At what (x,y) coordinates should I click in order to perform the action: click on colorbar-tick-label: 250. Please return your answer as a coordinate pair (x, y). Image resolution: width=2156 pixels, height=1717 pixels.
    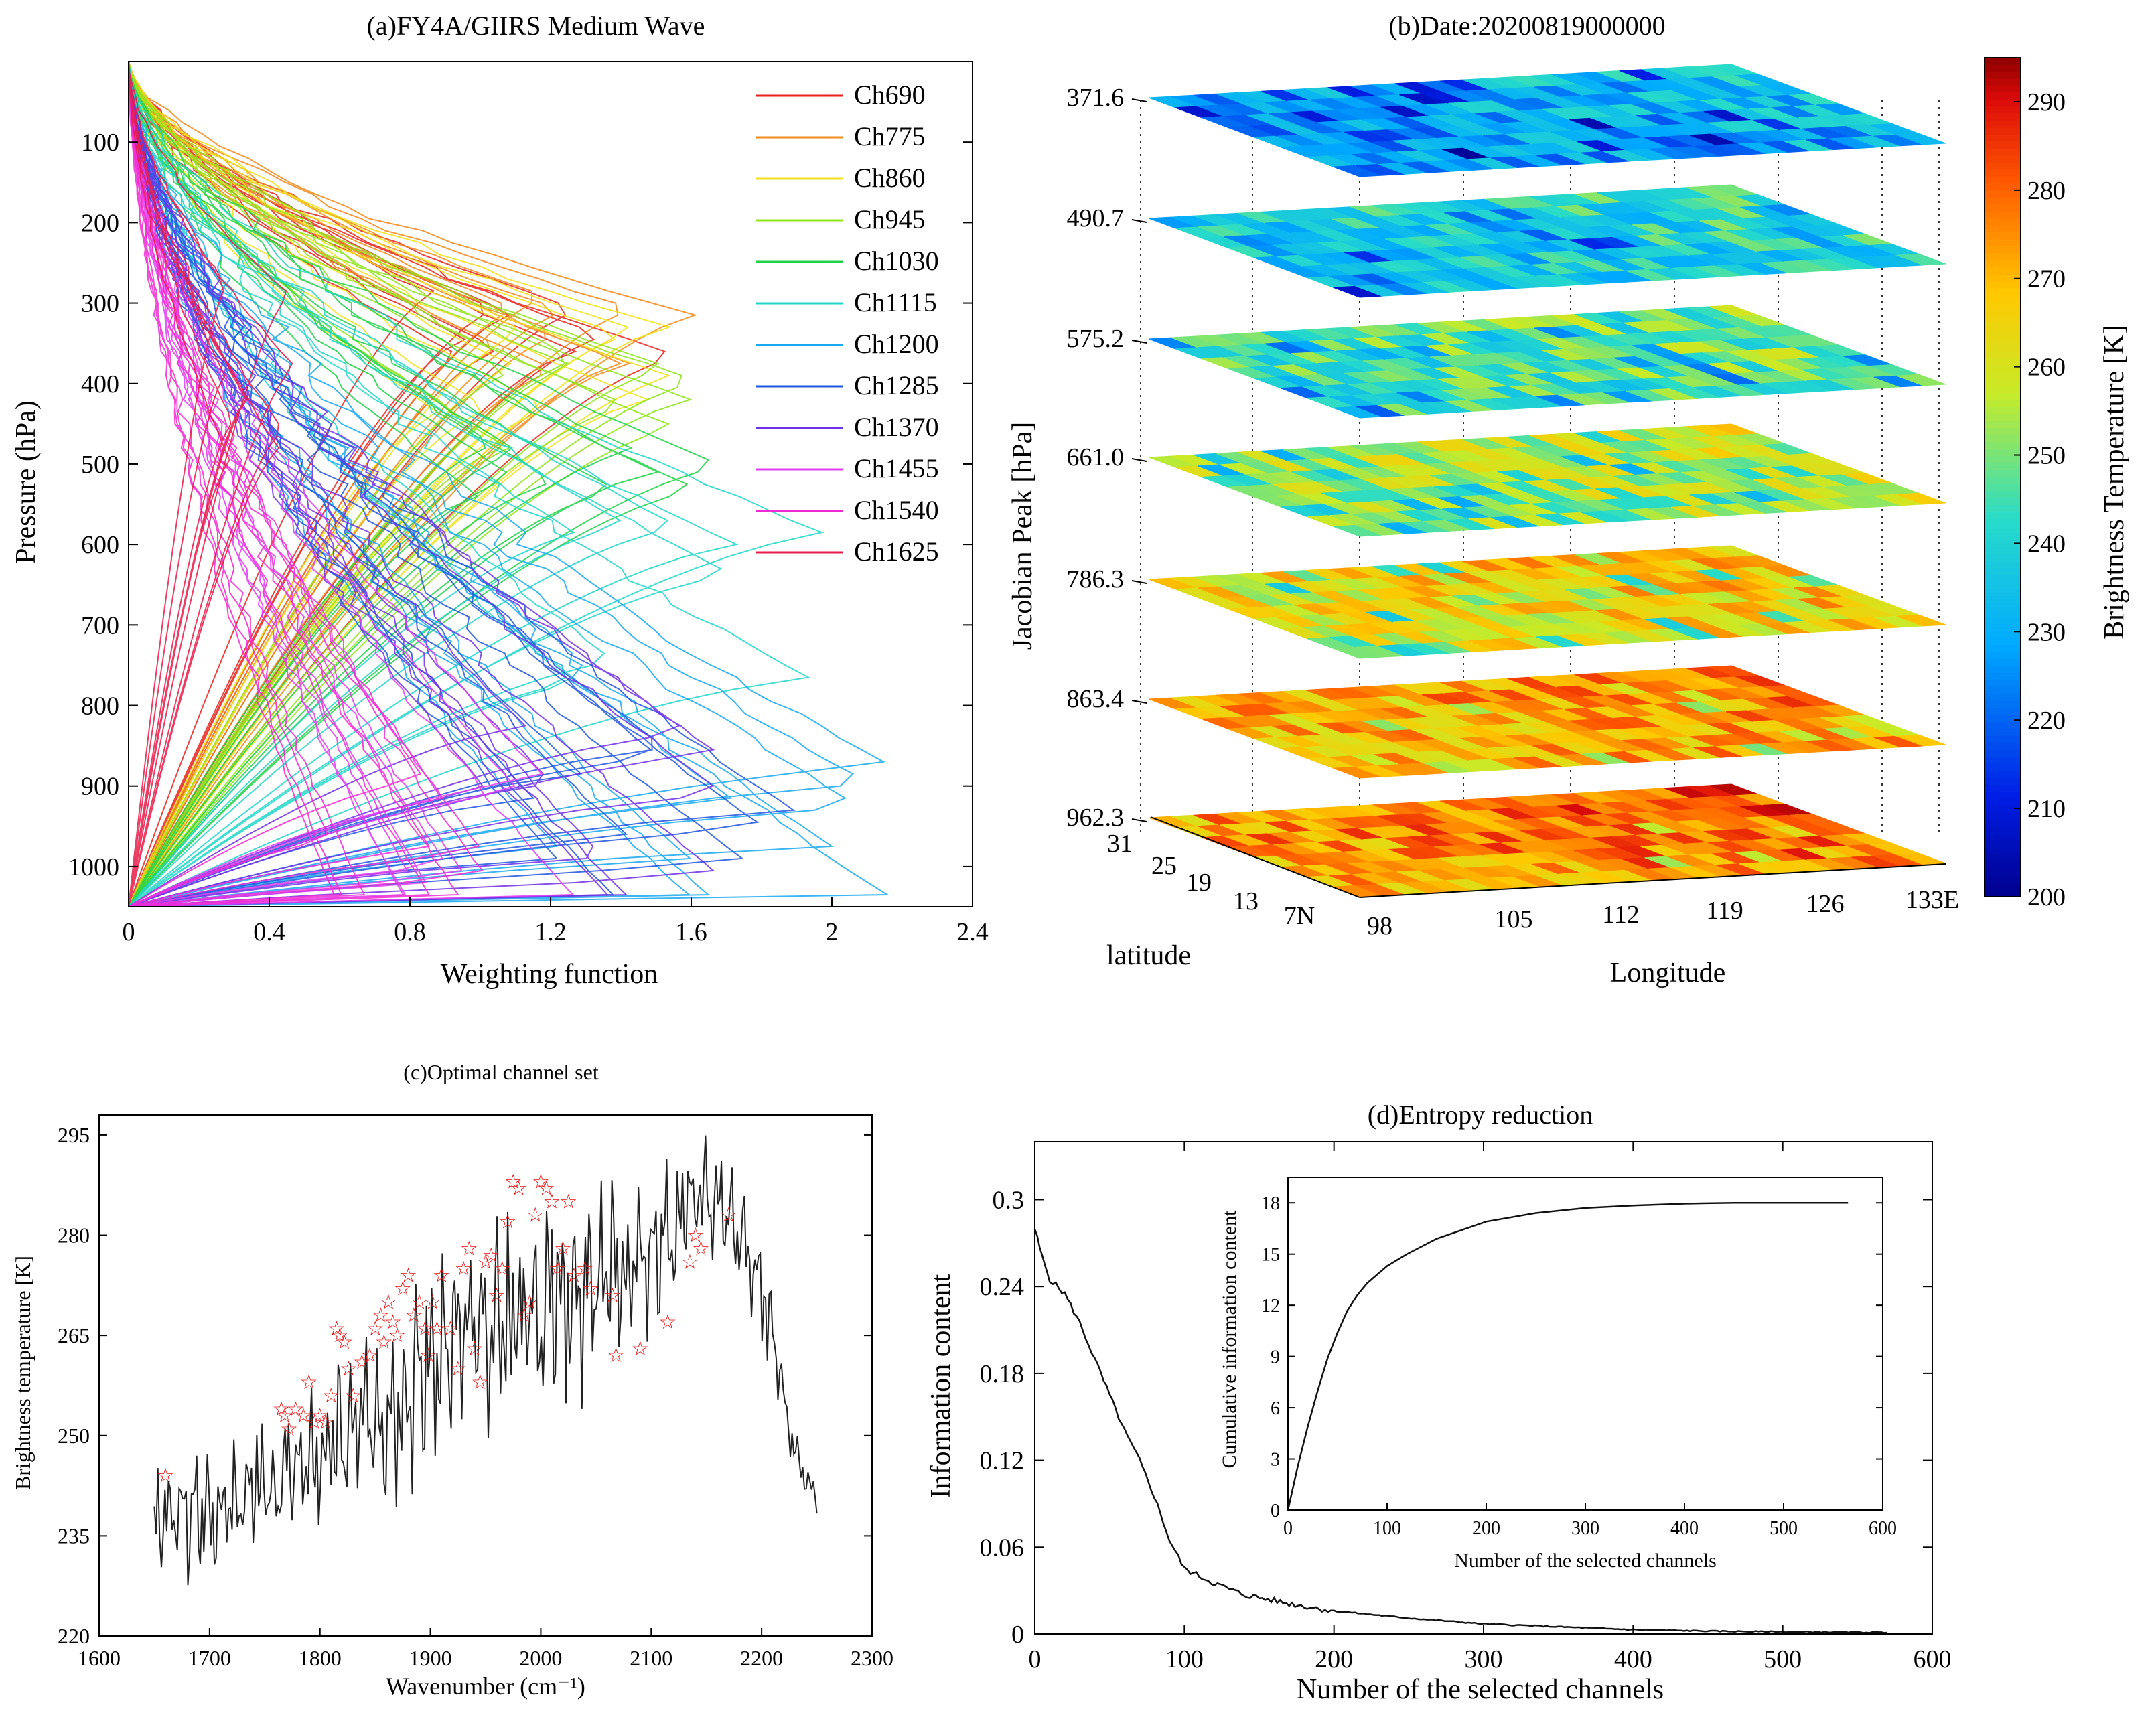
    Looking at the image, I should click on (2046, 456).